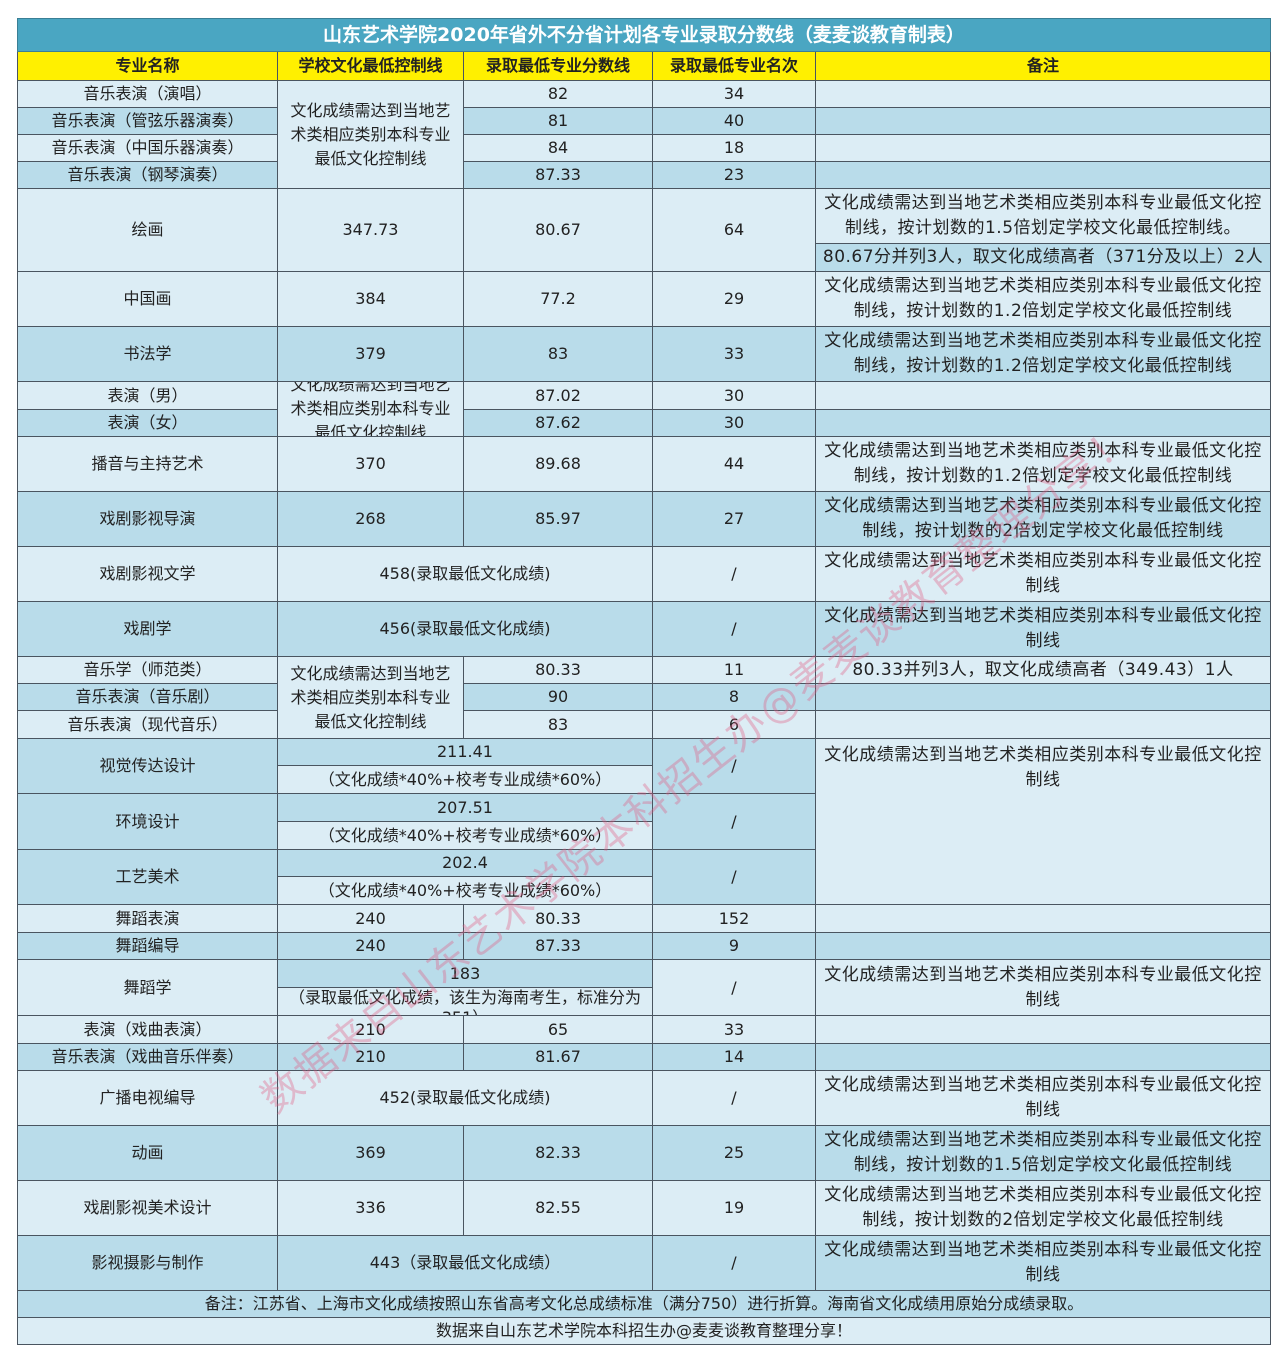  What do you see at coordinates (147, 148) in the screenshot?
I see `major-name: 音乐表演（中国乐器演奏）` at bounding box center [147, 148].